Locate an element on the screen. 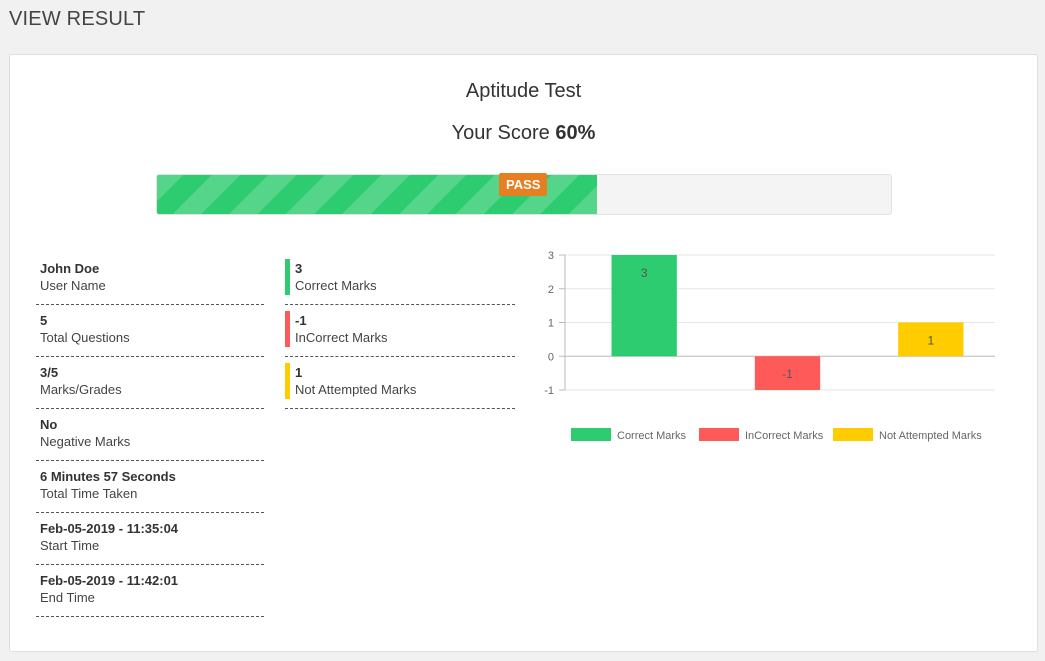 The height and width of the screenshot is (661, 1045). chart-y-tick-label: -1 is located at coordinates (549, 391).